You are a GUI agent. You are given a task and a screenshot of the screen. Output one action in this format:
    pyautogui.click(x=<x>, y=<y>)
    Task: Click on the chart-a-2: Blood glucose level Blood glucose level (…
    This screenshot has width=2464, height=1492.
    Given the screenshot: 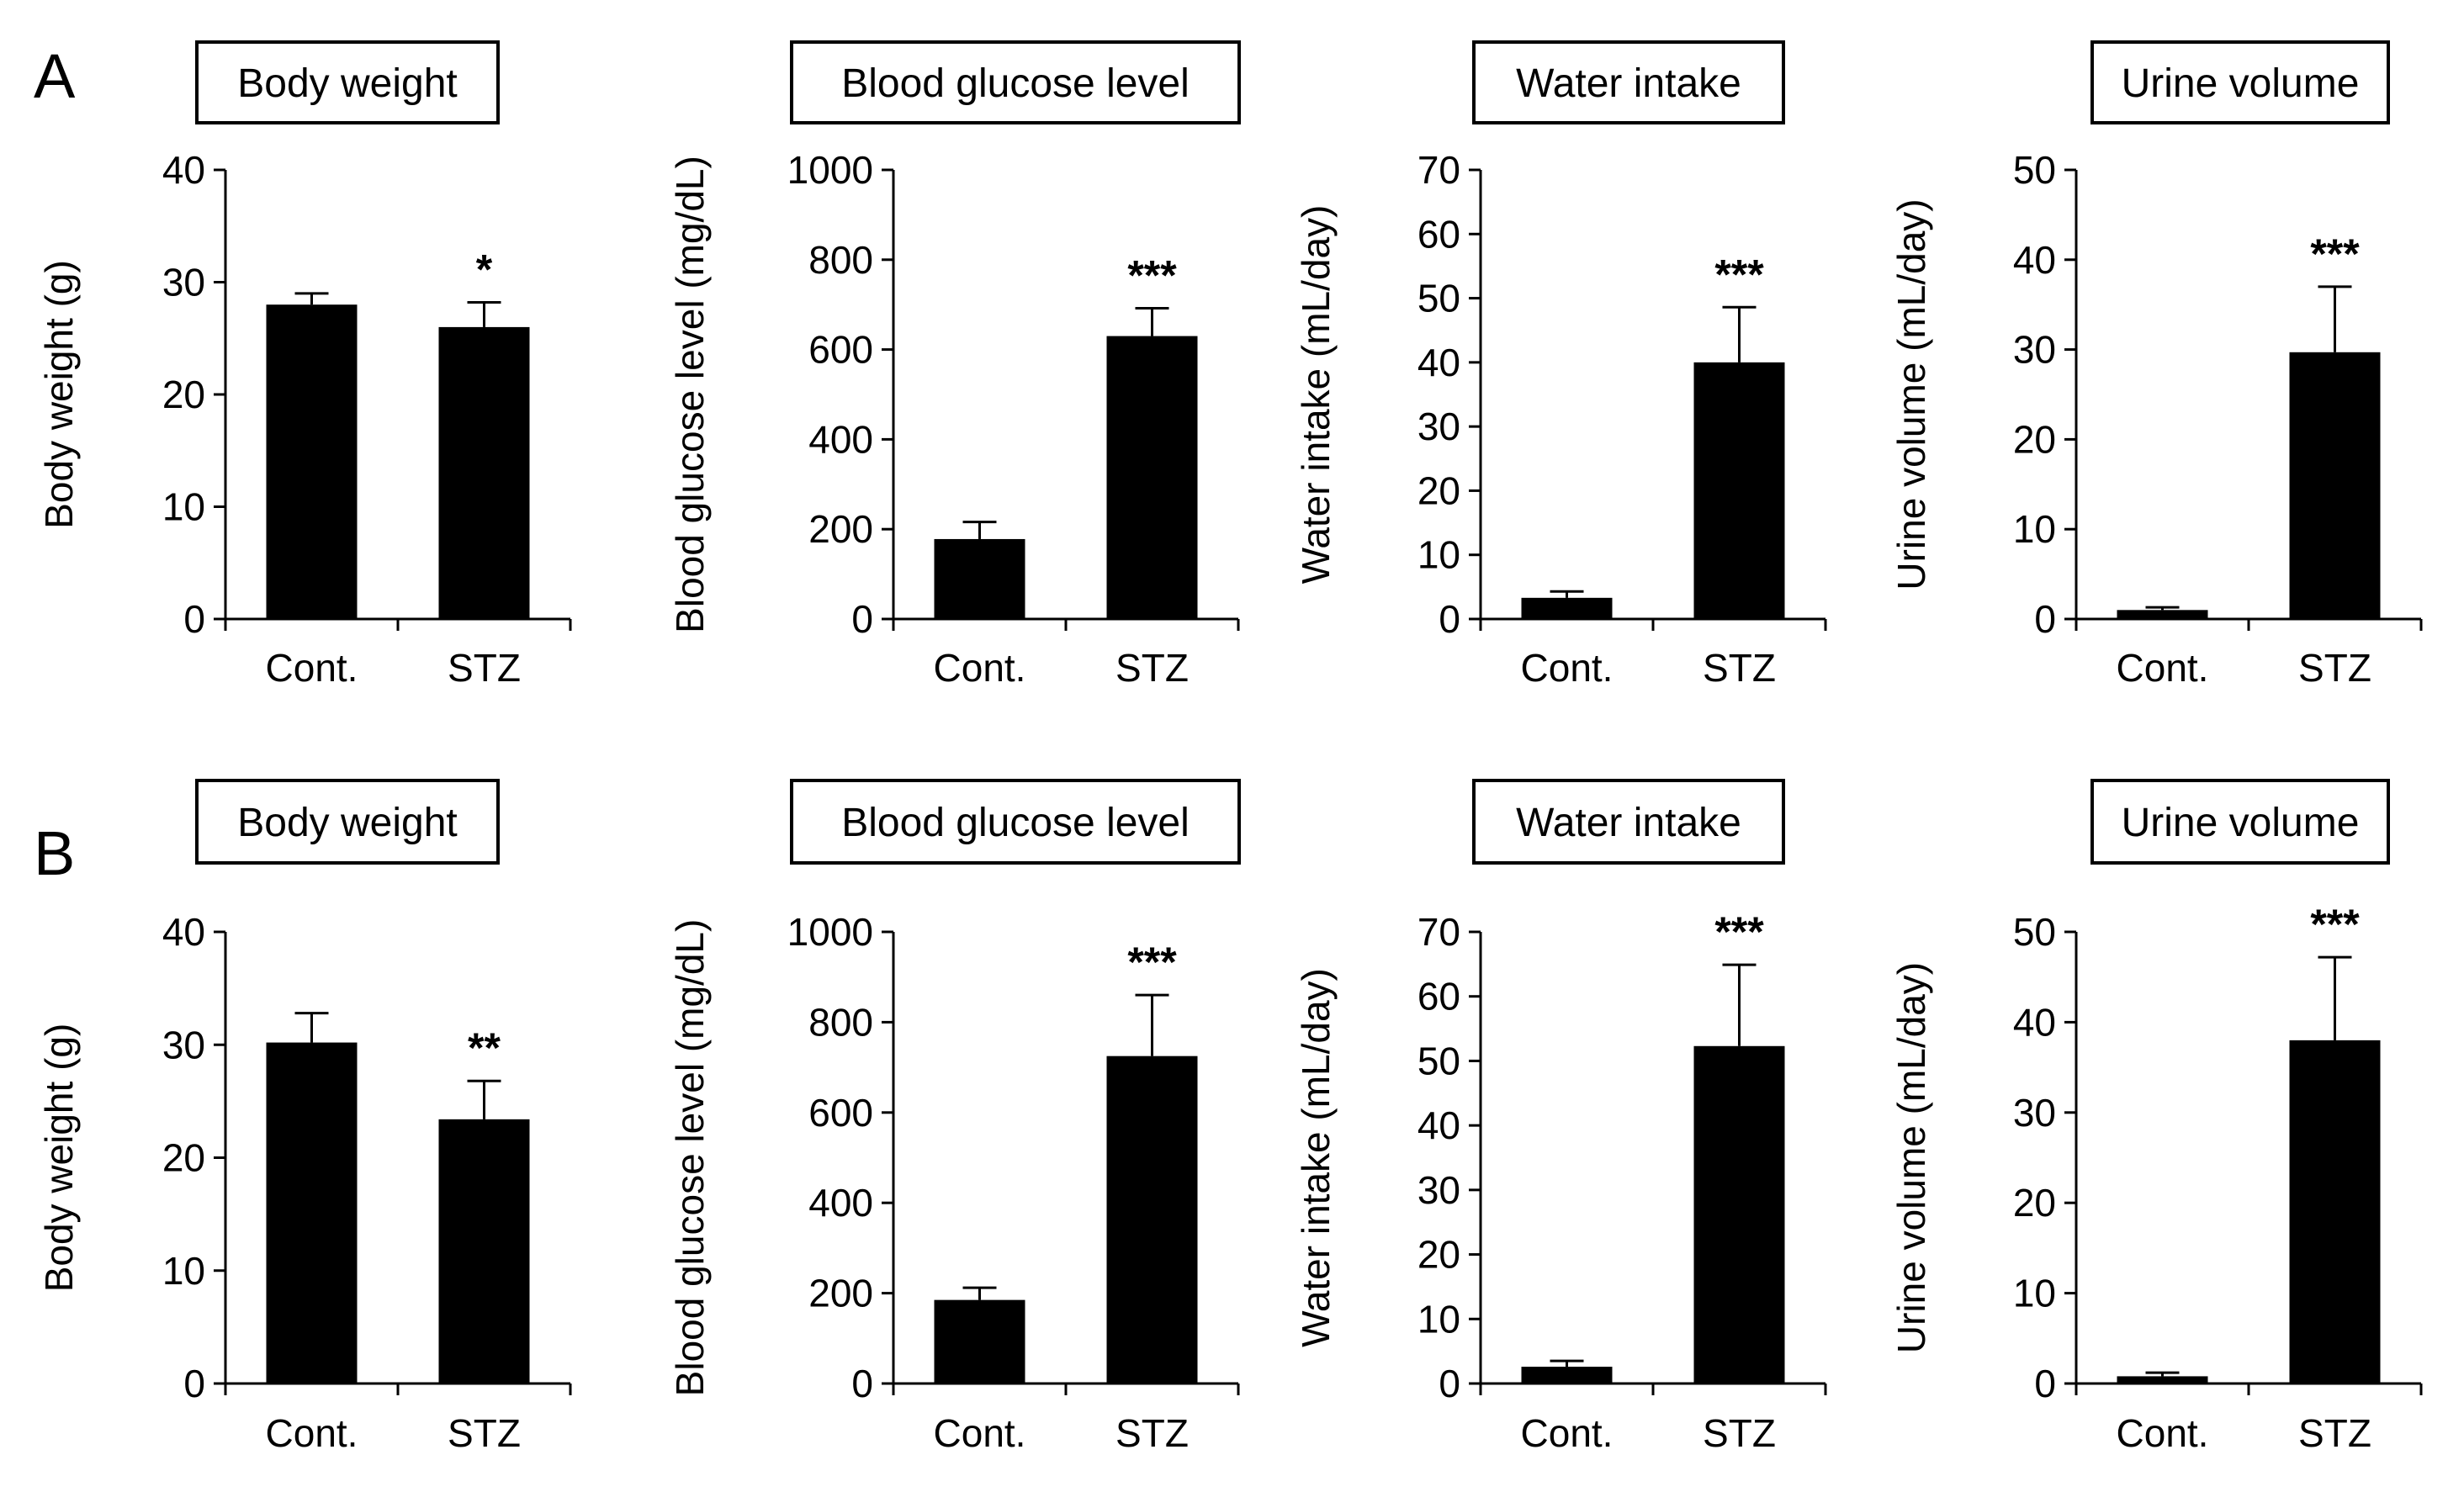 What is the action you would take?
    pyautogui.click(x=954, y=365)
    